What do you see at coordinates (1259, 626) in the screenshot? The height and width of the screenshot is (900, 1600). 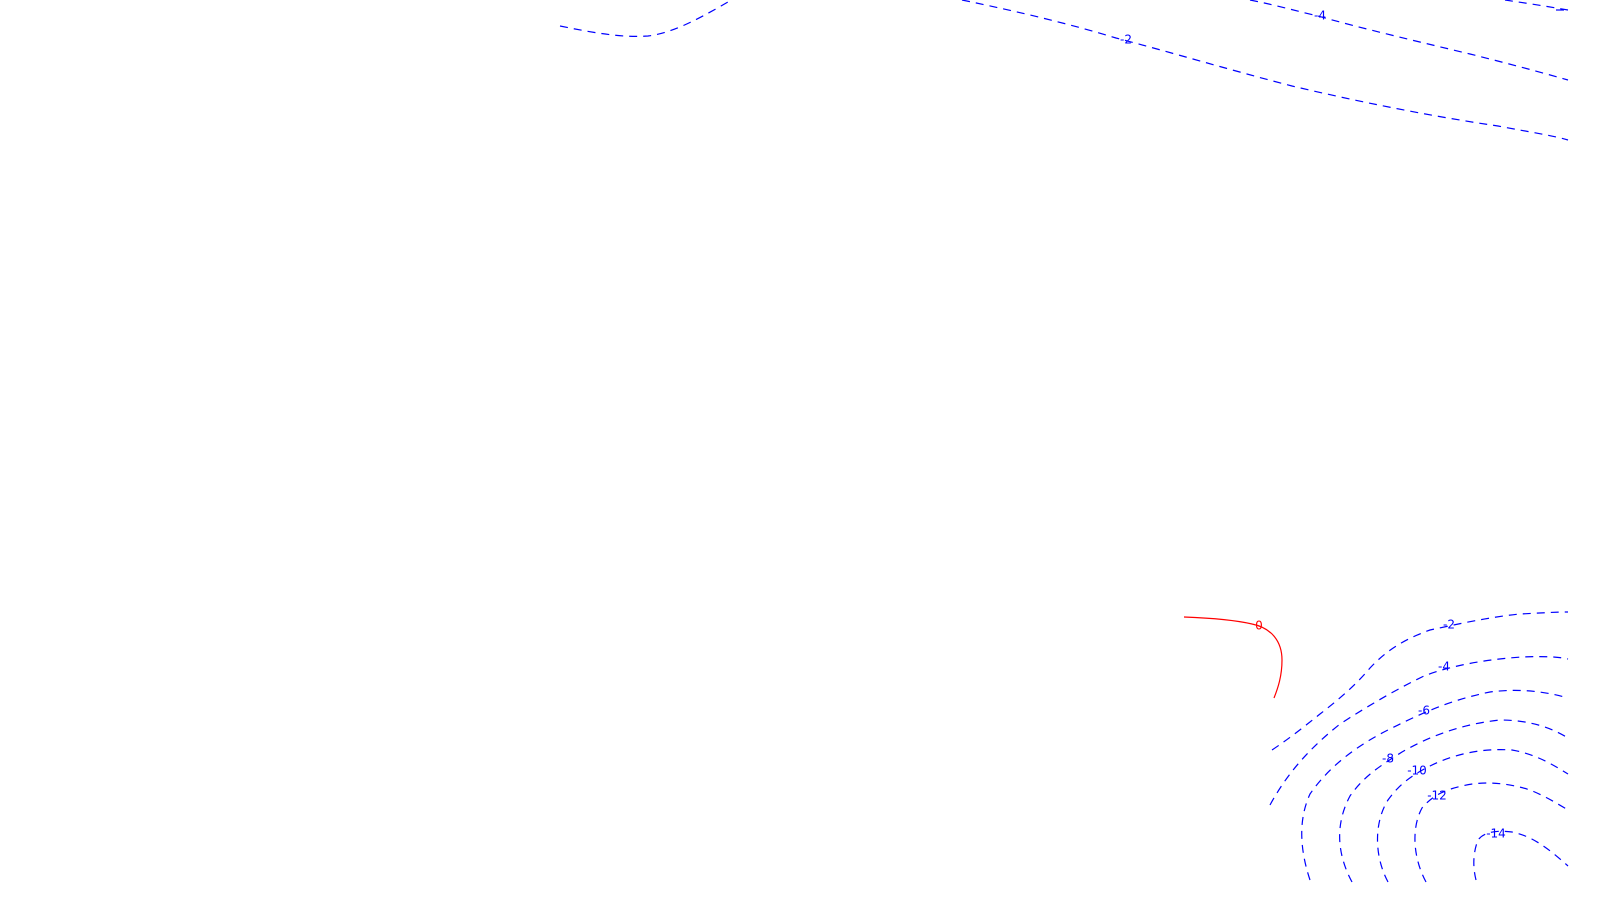 I see `contour-label: 0` at bounding box center [1259, 626].